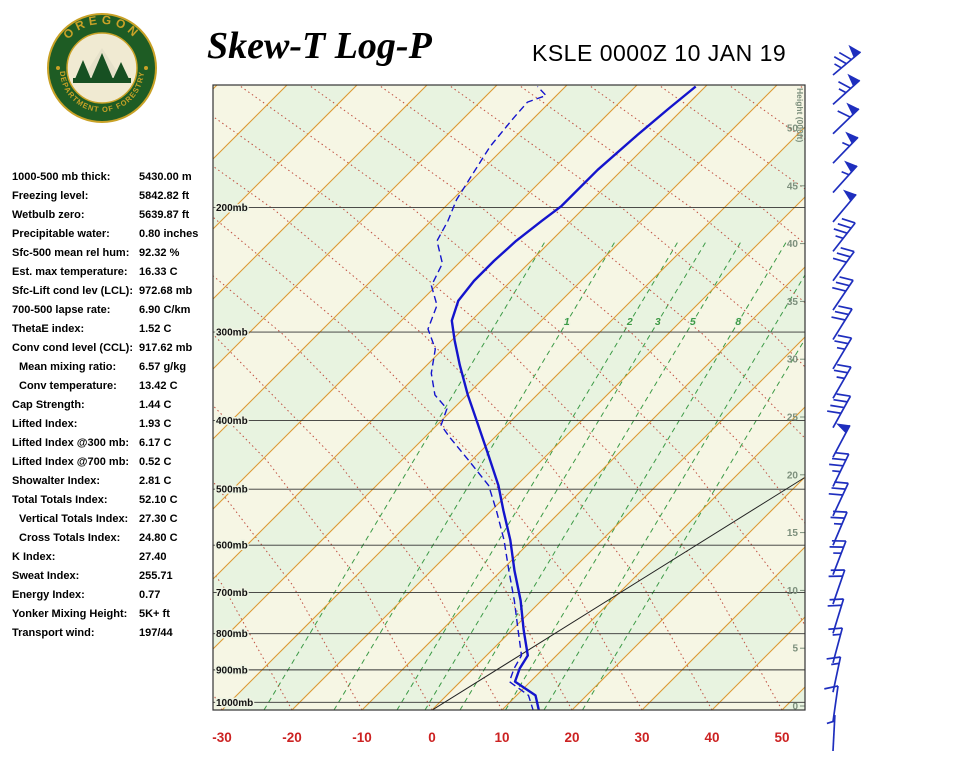  Describe the element at coordinates (117, 233) in the screenshot. I see `index-row: Precipitable water: 0.80 inches` at that location.